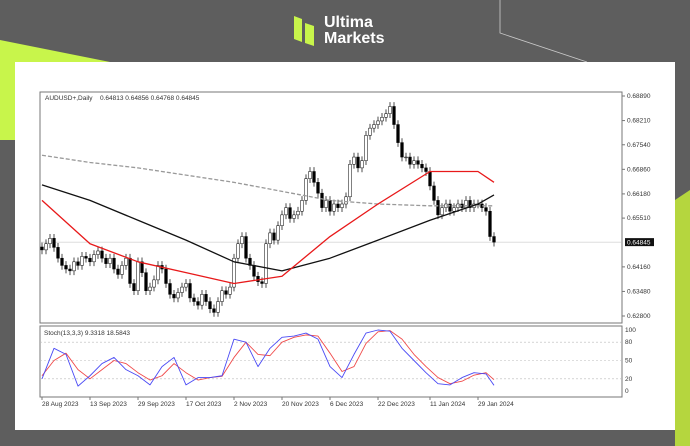 The width and height of the screenshot is (690, 446). What do you see at coordinates (639, 291) in the screenshot?
I see `y-tick-label: 0.63480` at bounding box center [639, 291].